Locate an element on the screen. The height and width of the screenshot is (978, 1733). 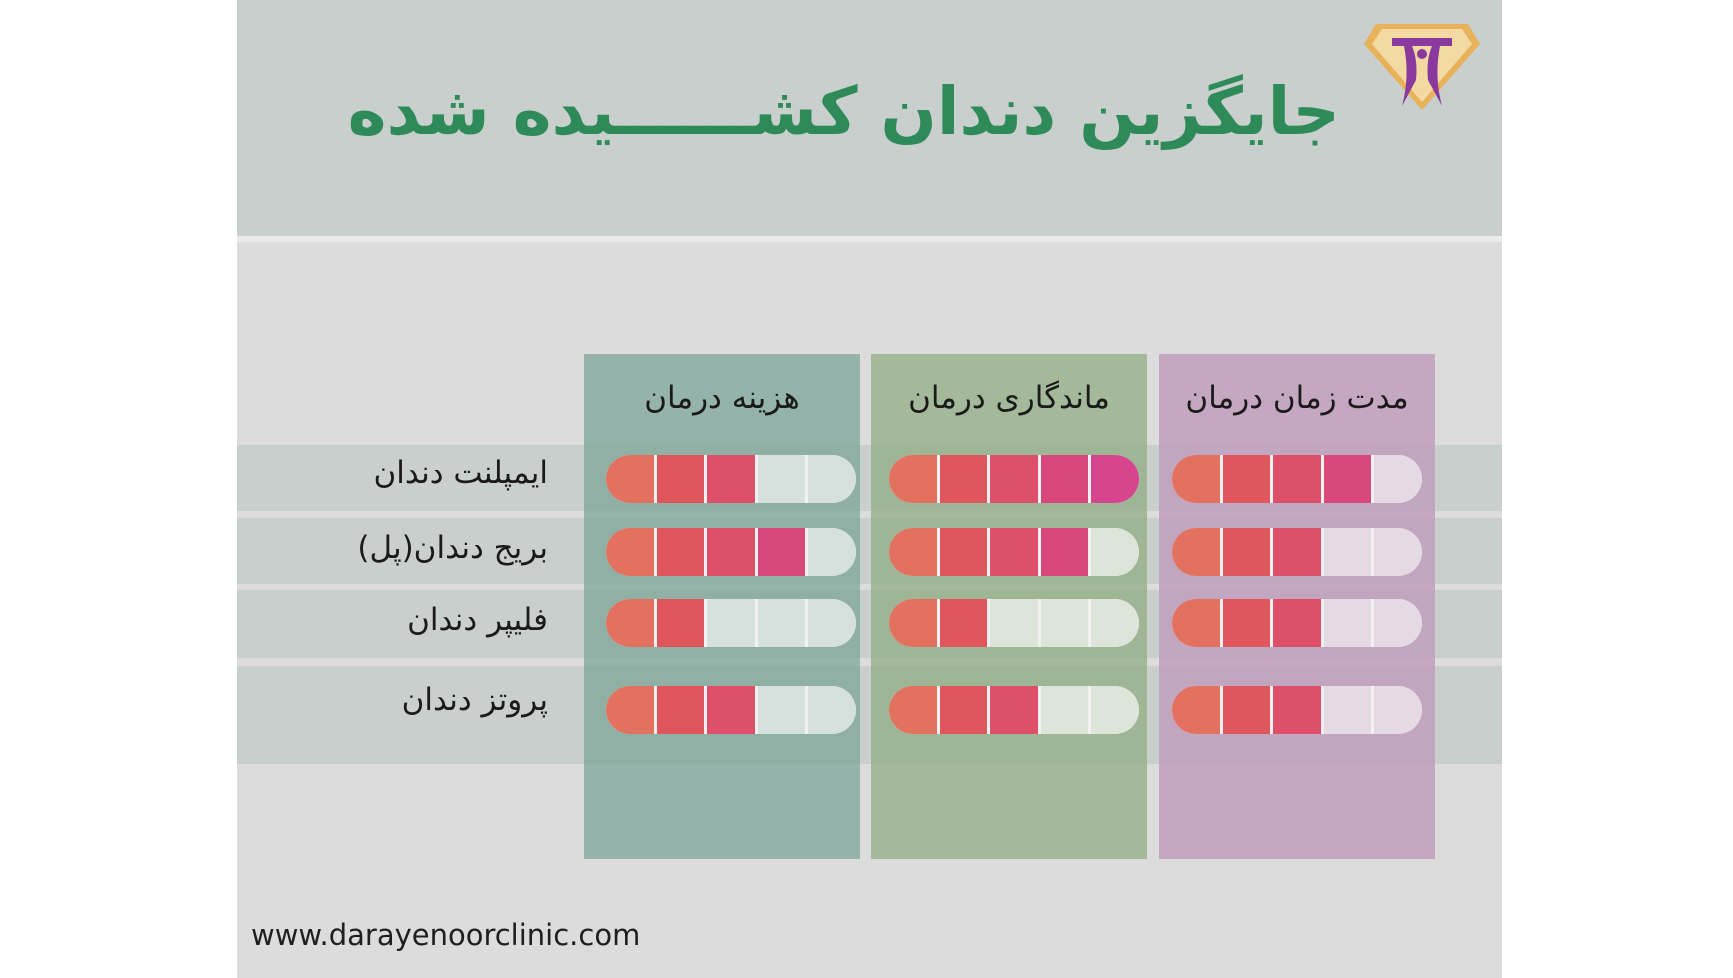
rating-bar-r2-duration is located at coordinates (1297, 552).